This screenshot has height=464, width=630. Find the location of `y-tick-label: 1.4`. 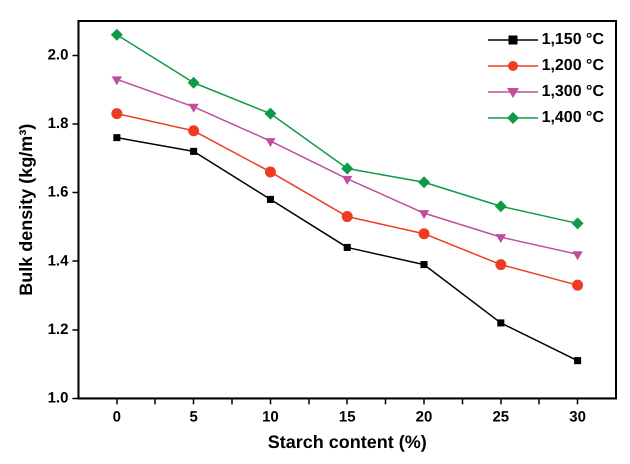

y-tick-label: 1.4 is located at coordinates (59, 261).